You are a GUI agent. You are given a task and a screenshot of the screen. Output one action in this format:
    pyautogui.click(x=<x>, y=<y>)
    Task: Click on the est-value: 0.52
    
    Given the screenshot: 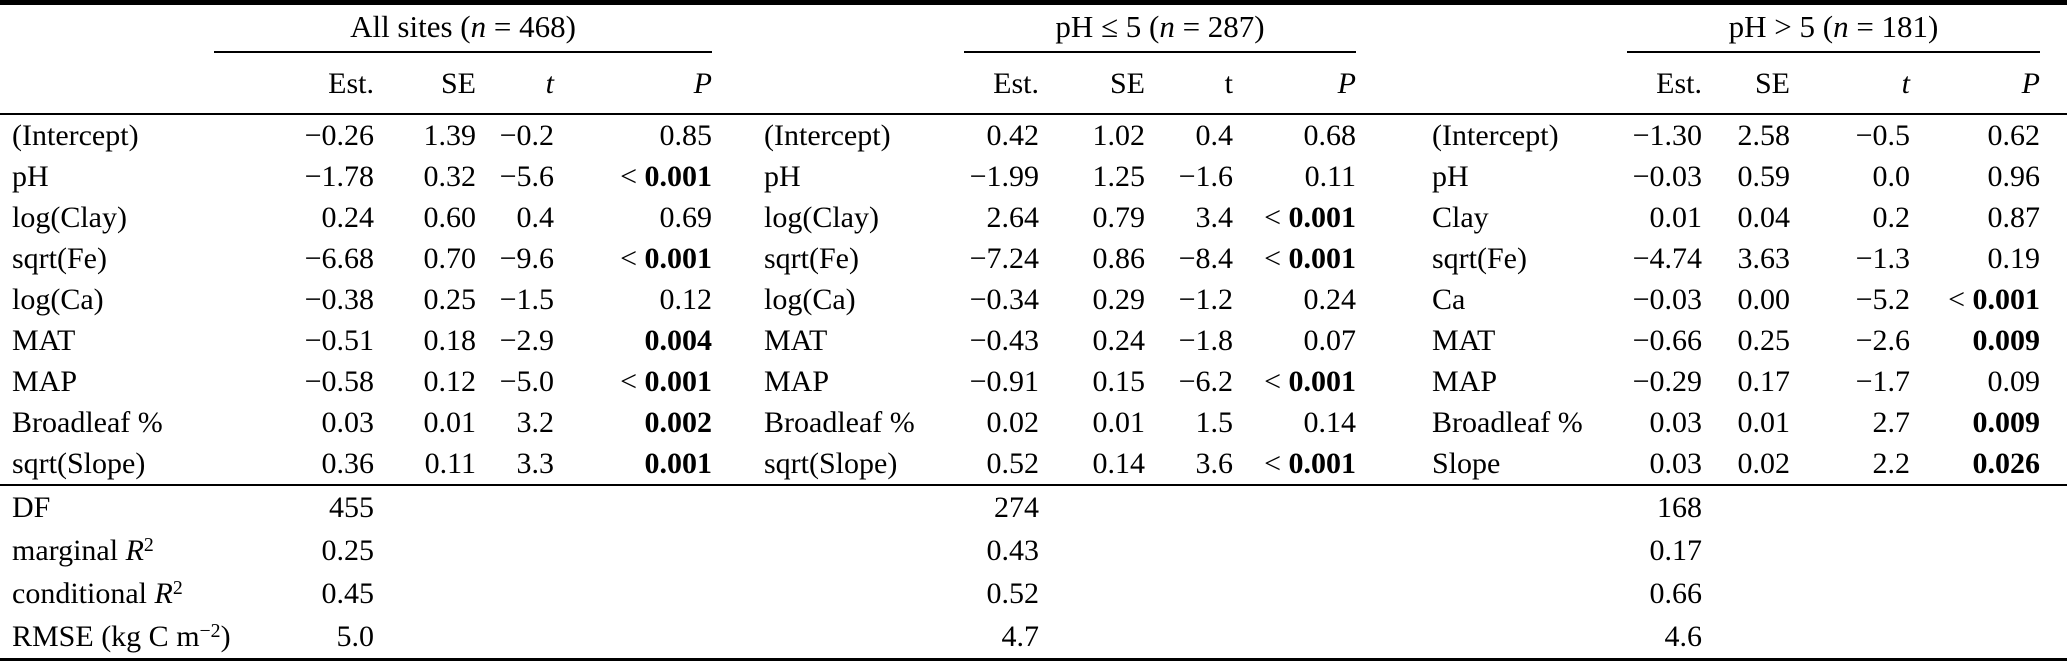 What is the action you would take?
    pyautogui.click(x=1013, y=463)
    